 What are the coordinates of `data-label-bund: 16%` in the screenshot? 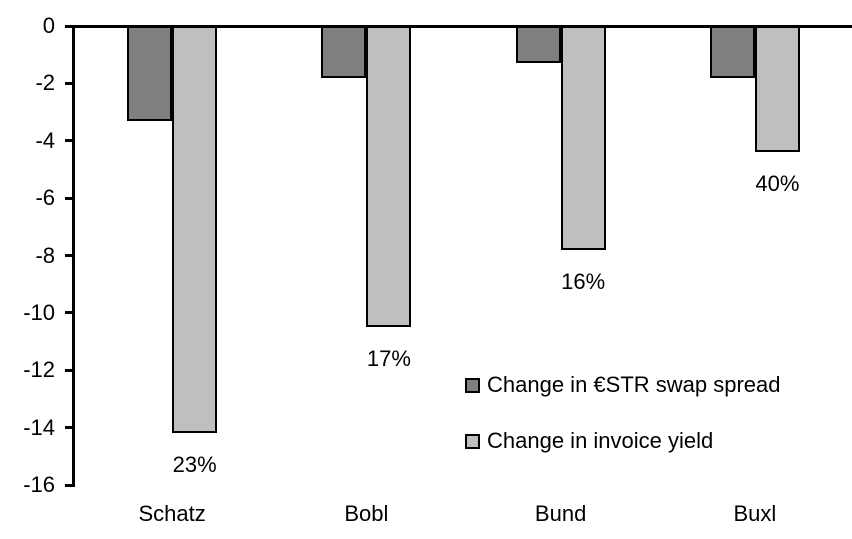 It's located at (583, 281).